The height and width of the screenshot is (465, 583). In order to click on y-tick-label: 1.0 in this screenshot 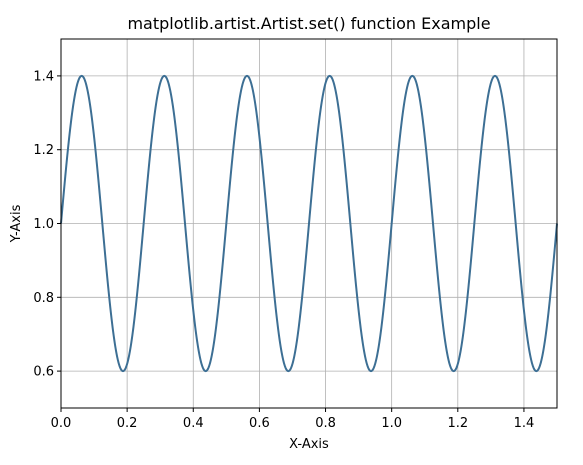, I will do `click(43, 224)`.